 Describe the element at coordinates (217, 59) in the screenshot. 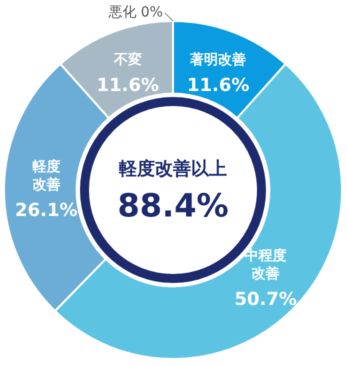

I see `slice-label: 著明改善` at that location.